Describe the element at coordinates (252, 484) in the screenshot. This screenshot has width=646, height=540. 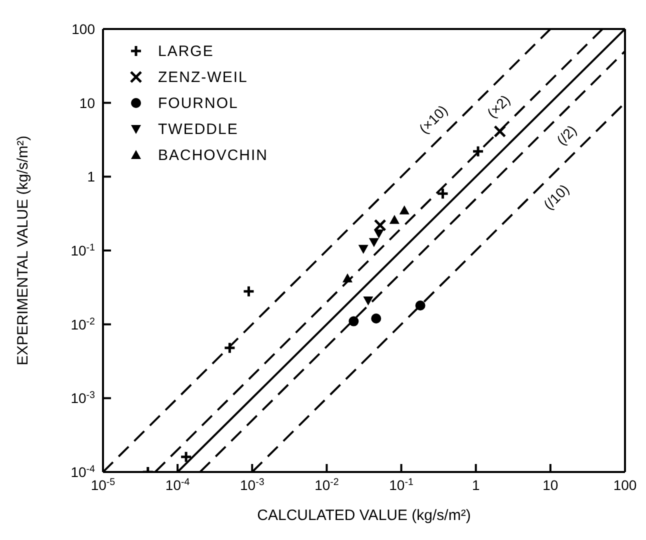
I see `x-tick-label: 10$^{-3}$` at that location.